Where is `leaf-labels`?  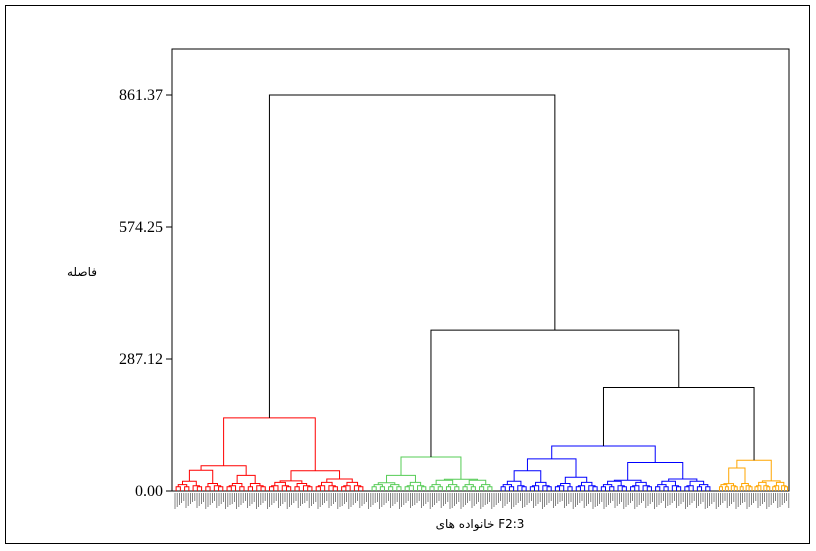
leaf-labels is located at coordinates (482, 501).